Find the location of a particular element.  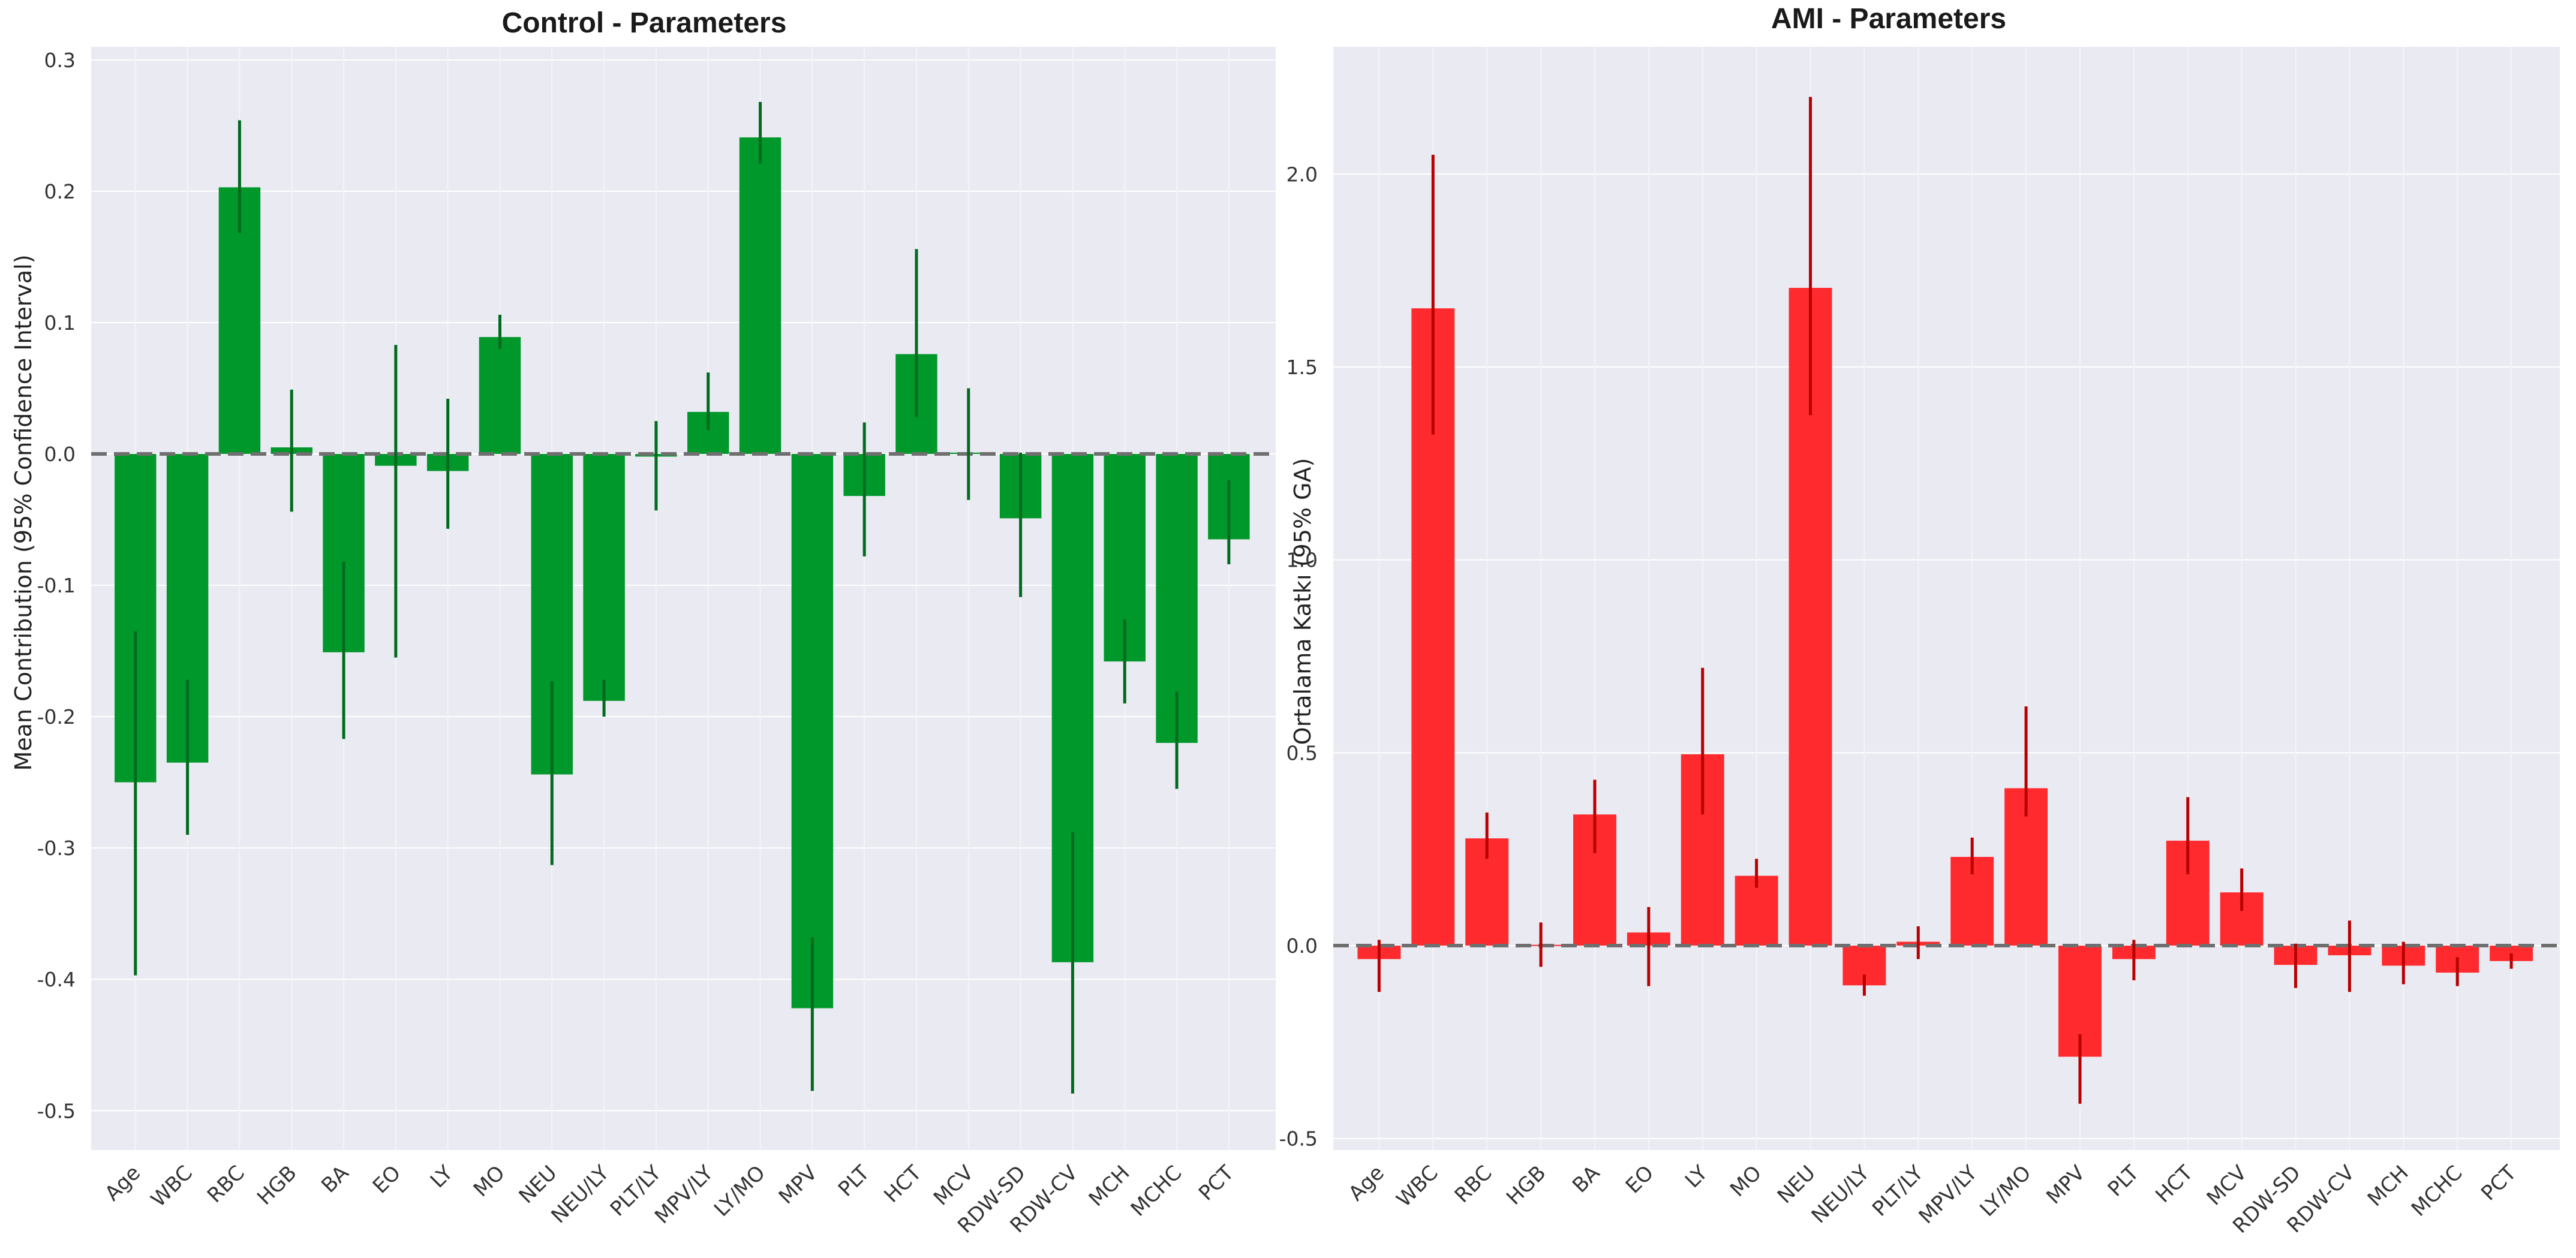

control-chart-title: Control - Parameters is located at coordinates (645, 23).